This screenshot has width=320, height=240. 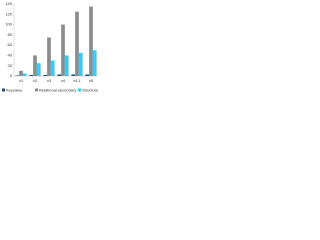 I want to click on x-tick-label: v4.1, so click(x=77, y=80).